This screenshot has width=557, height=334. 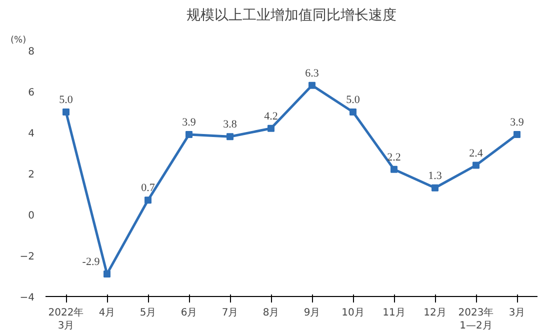 What do you see at coordinates (435, 313) in the screenshot?
I see `x-tick-label: 12月` at bounding box center [435, 313].